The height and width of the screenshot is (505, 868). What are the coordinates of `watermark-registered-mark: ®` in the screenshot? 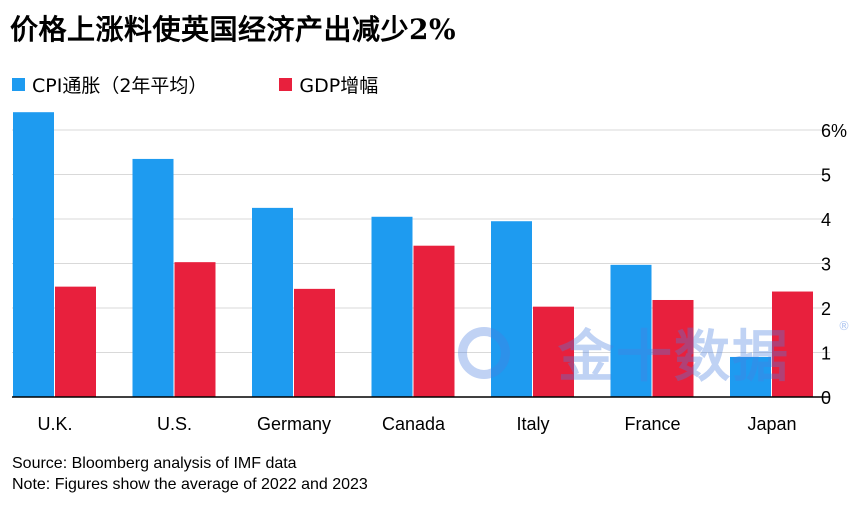 It's located at (844, 326).